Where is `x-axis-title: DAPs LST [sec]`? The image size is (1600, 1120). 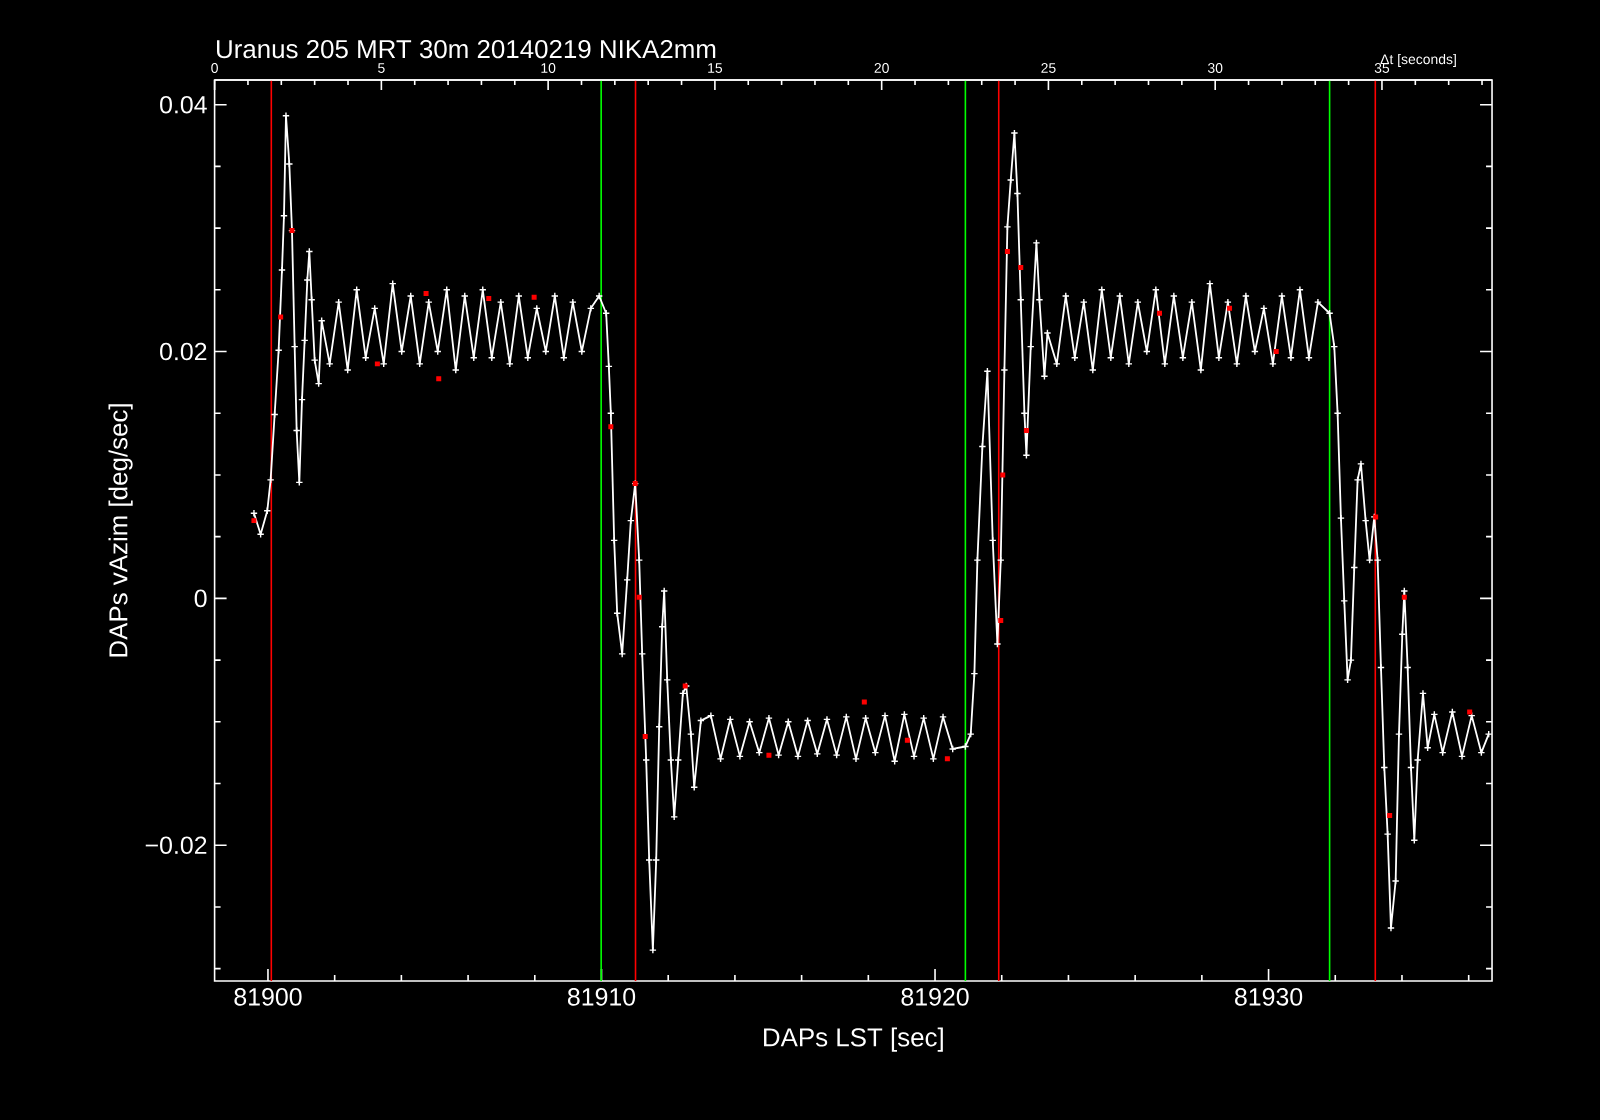
x-axis-title: DAPs LST [sec] is located at coordinates (853, 1039).